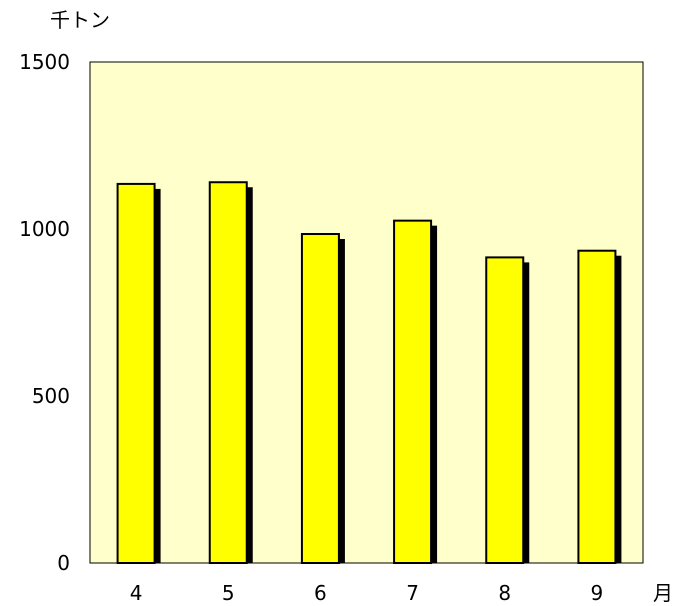  I want to click on x-unit-label: 月, so click(663, 593).